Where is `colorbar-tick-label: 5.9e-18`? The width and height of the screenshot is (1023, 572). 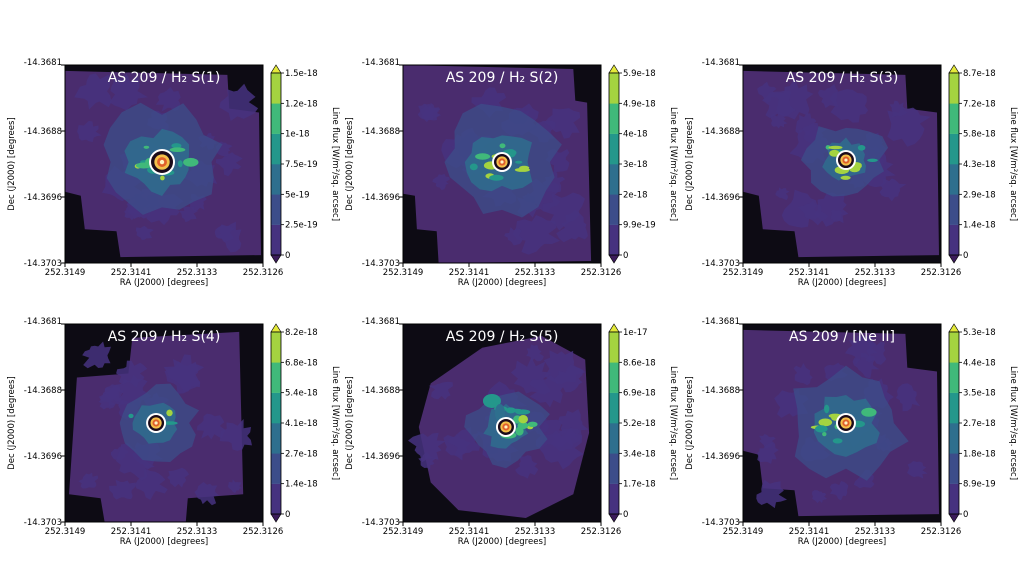
colorbar-tick-label: 5.9e-18 is located at coordinates (639, 74).